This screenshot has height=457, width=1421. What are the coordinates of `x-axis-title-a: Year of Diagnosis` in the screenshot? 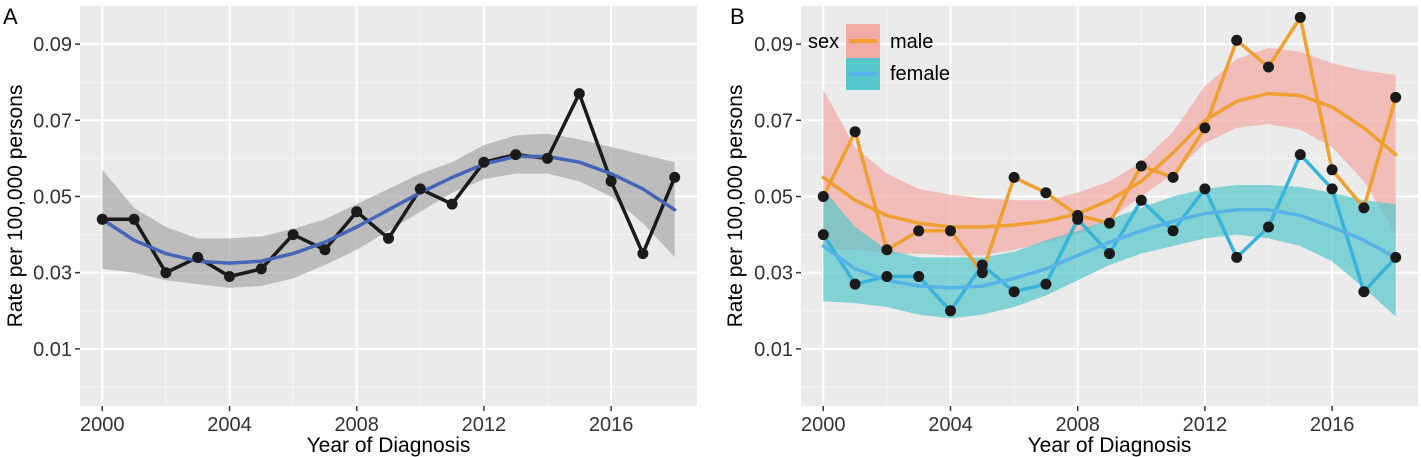 It's located at (389, 445).